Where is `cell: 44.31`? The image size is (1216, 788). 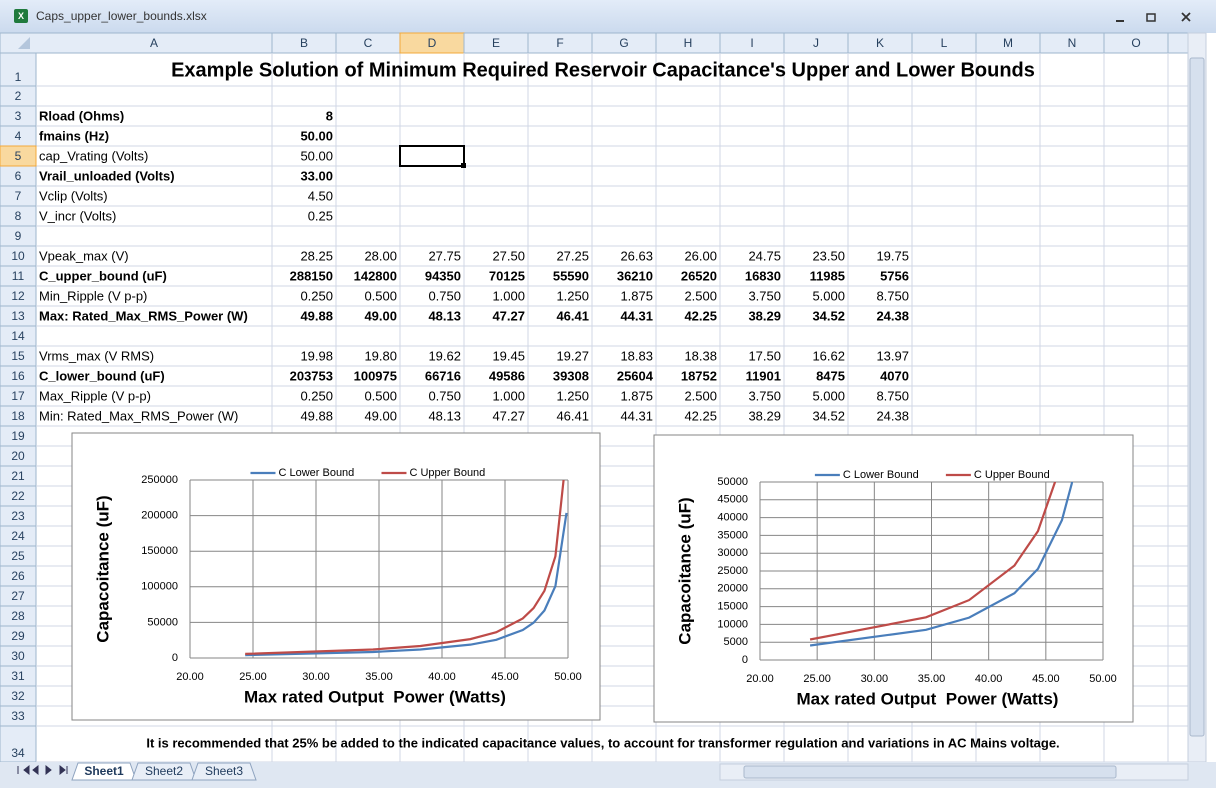
cell: 44.31 is located at coordinates (636, 415).